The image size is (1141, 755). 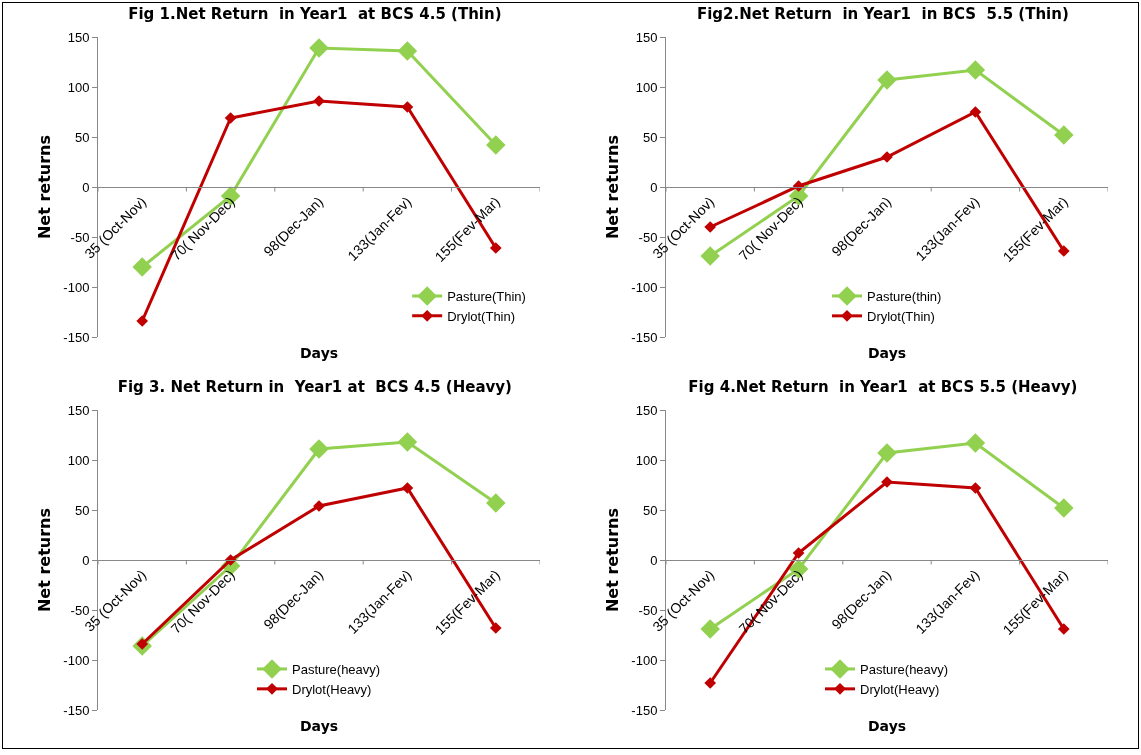 What do you see at coordinates (903, 297) in the screenshot?
I see `legend-label: Pasture(thin)` at bounding box center [903, 297].